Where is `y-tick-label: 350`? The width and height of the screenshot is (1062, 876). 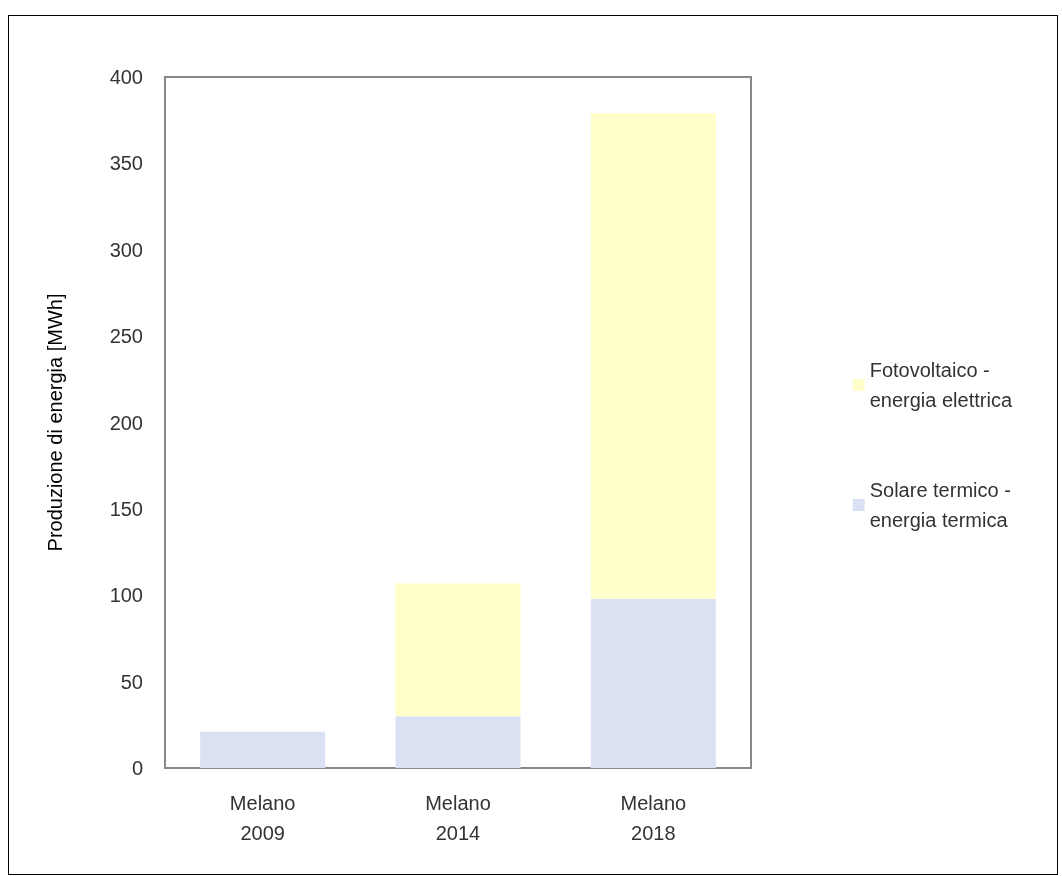
y-tick-label: 350 is located at coordinates (126, 163).